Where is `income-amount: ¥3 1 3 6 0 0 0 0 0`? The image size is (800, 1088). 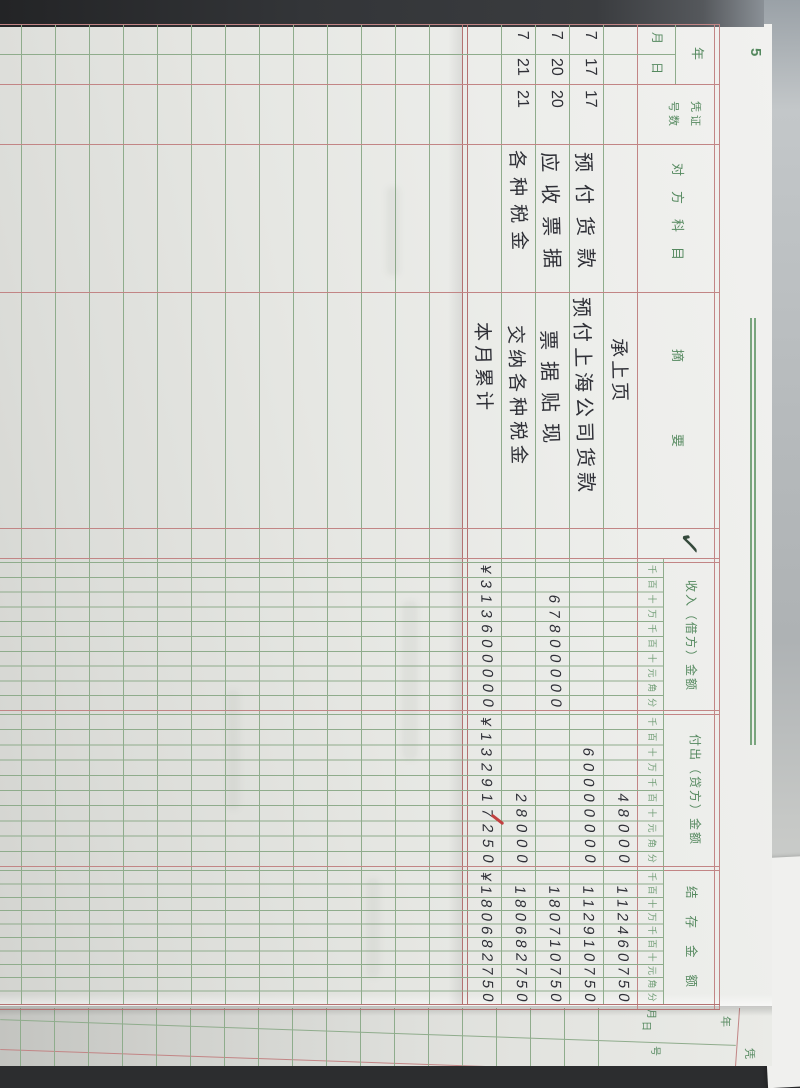
income-amount: ¥3 1 3 6 0 0 0 0 0 is located at coordinates (486, 636).